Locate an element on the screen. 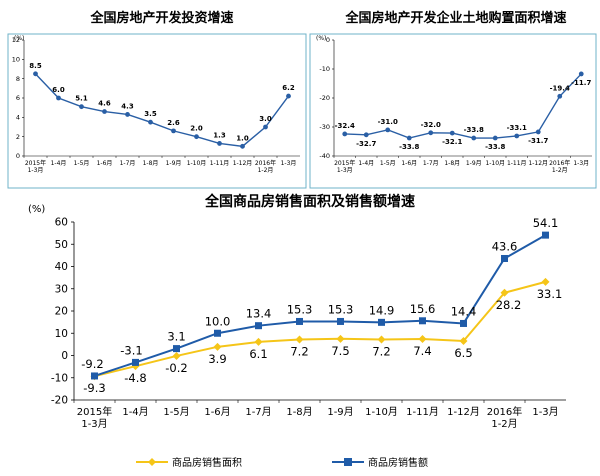 Image resolution: width=600 pixels, height=476 pixels. y-tick-label: -10 is located at coordinates (324, 69).